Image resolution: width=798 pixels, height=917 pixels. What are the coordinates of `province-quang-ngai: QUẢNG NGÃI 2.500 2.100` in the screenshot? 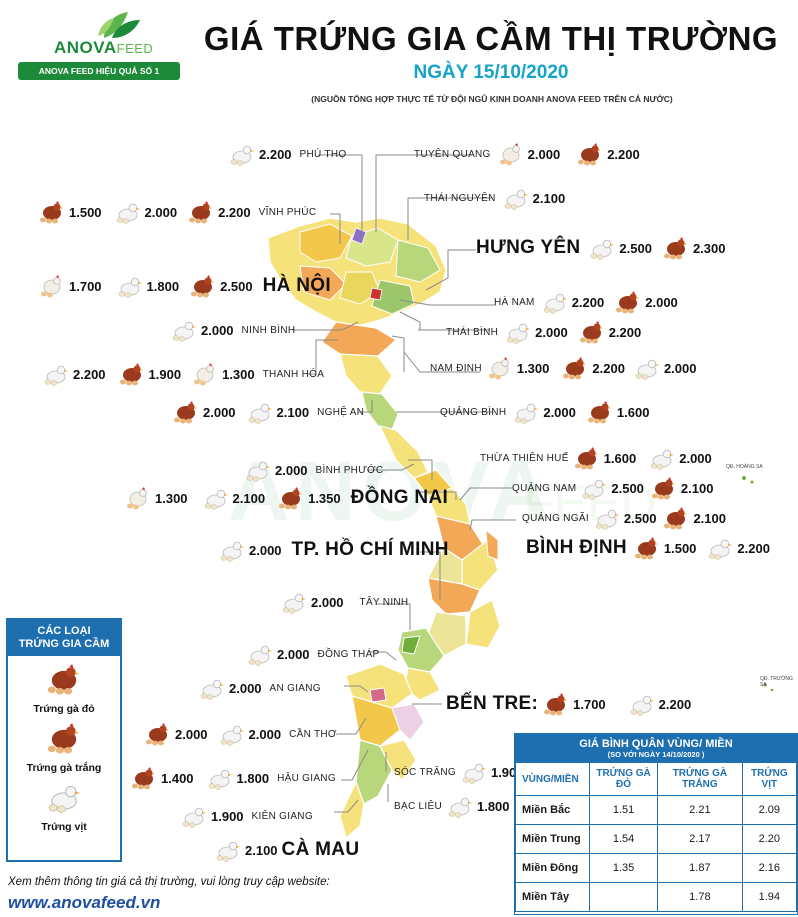 It's located at (624, 518).